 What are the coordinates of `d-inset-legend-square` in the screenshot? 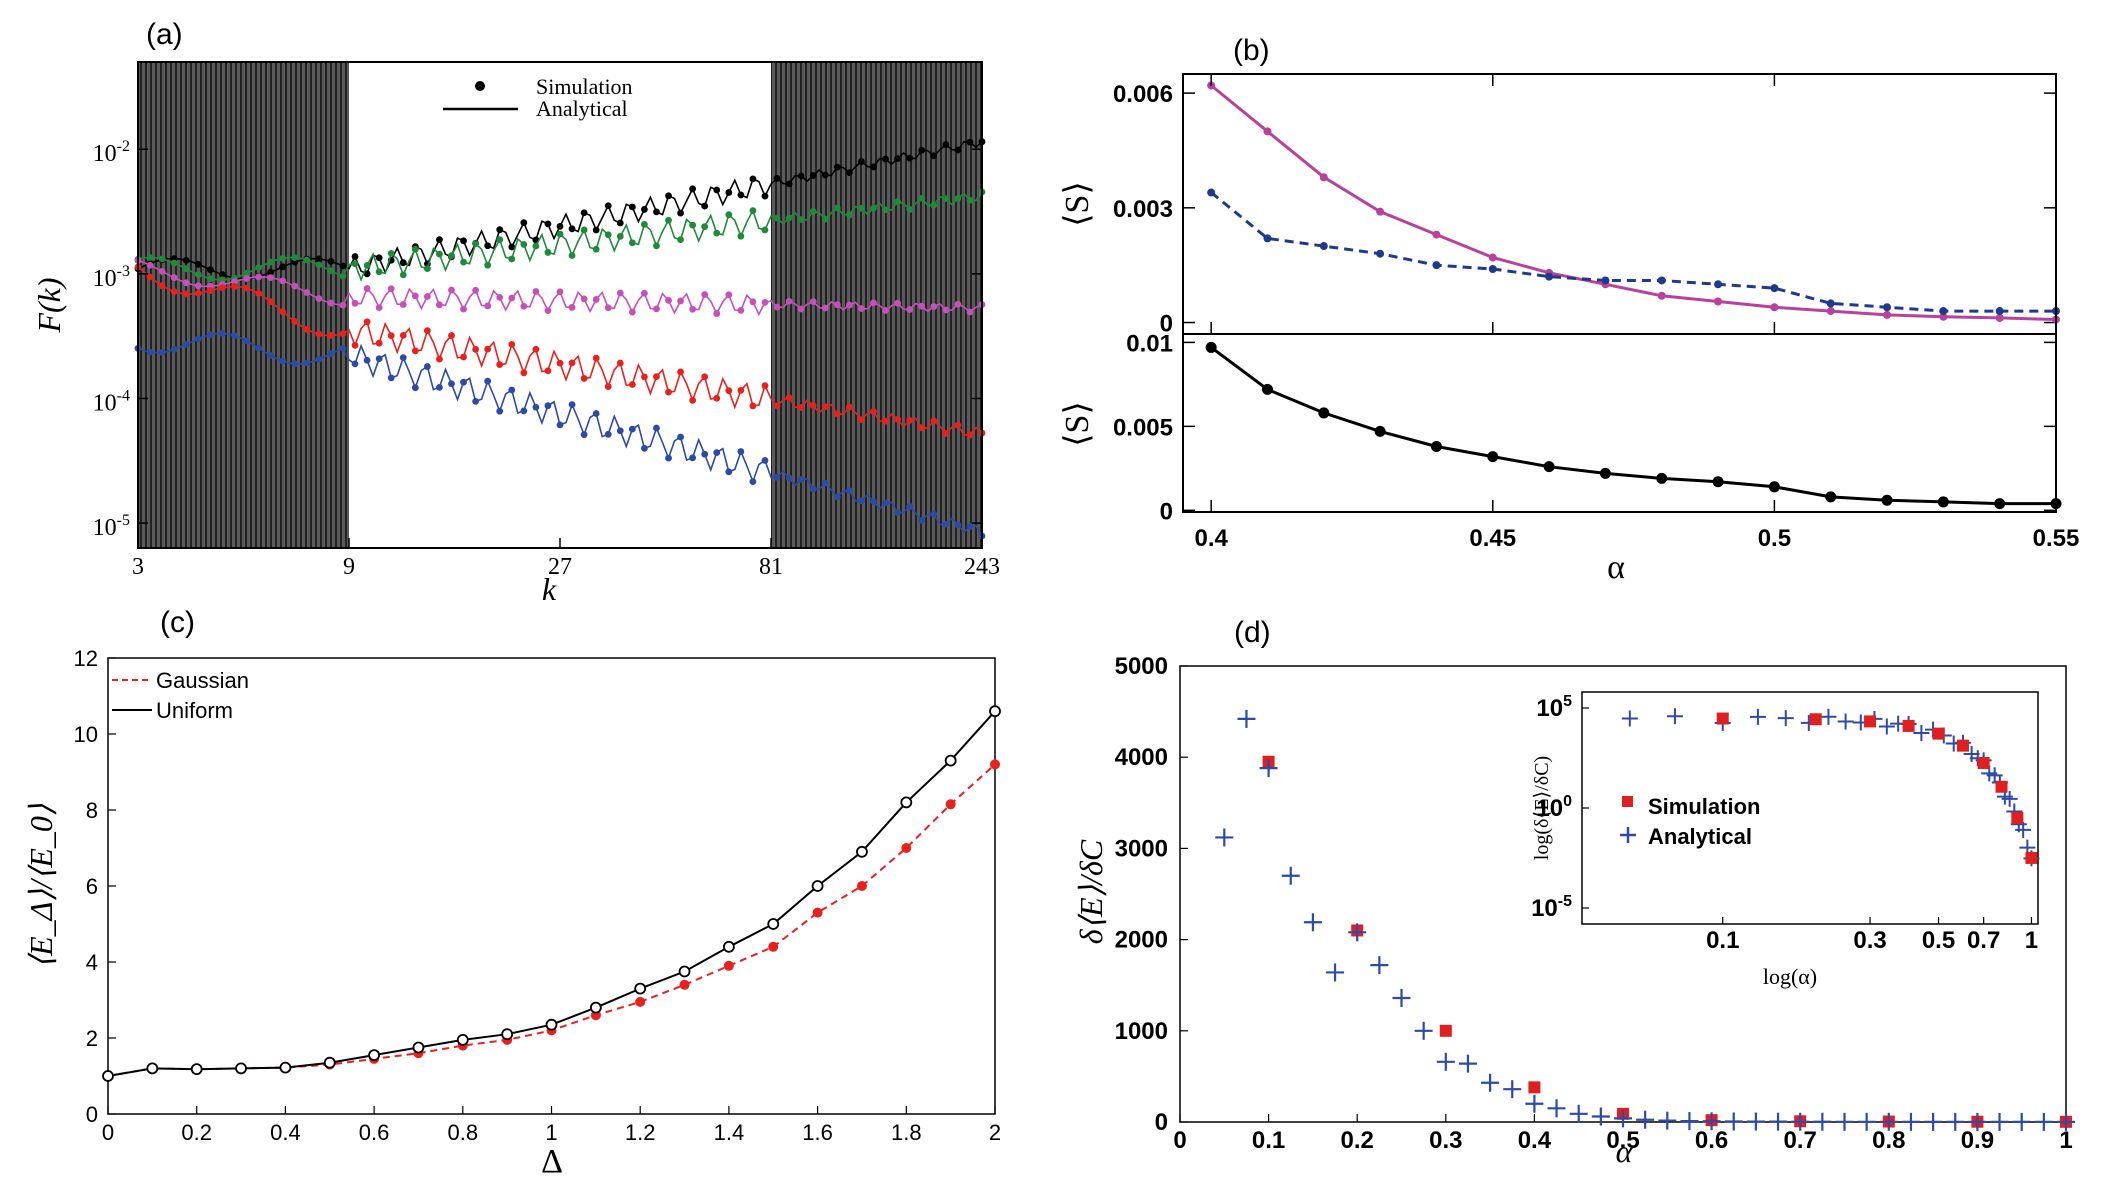 It's located at (1627, 801).